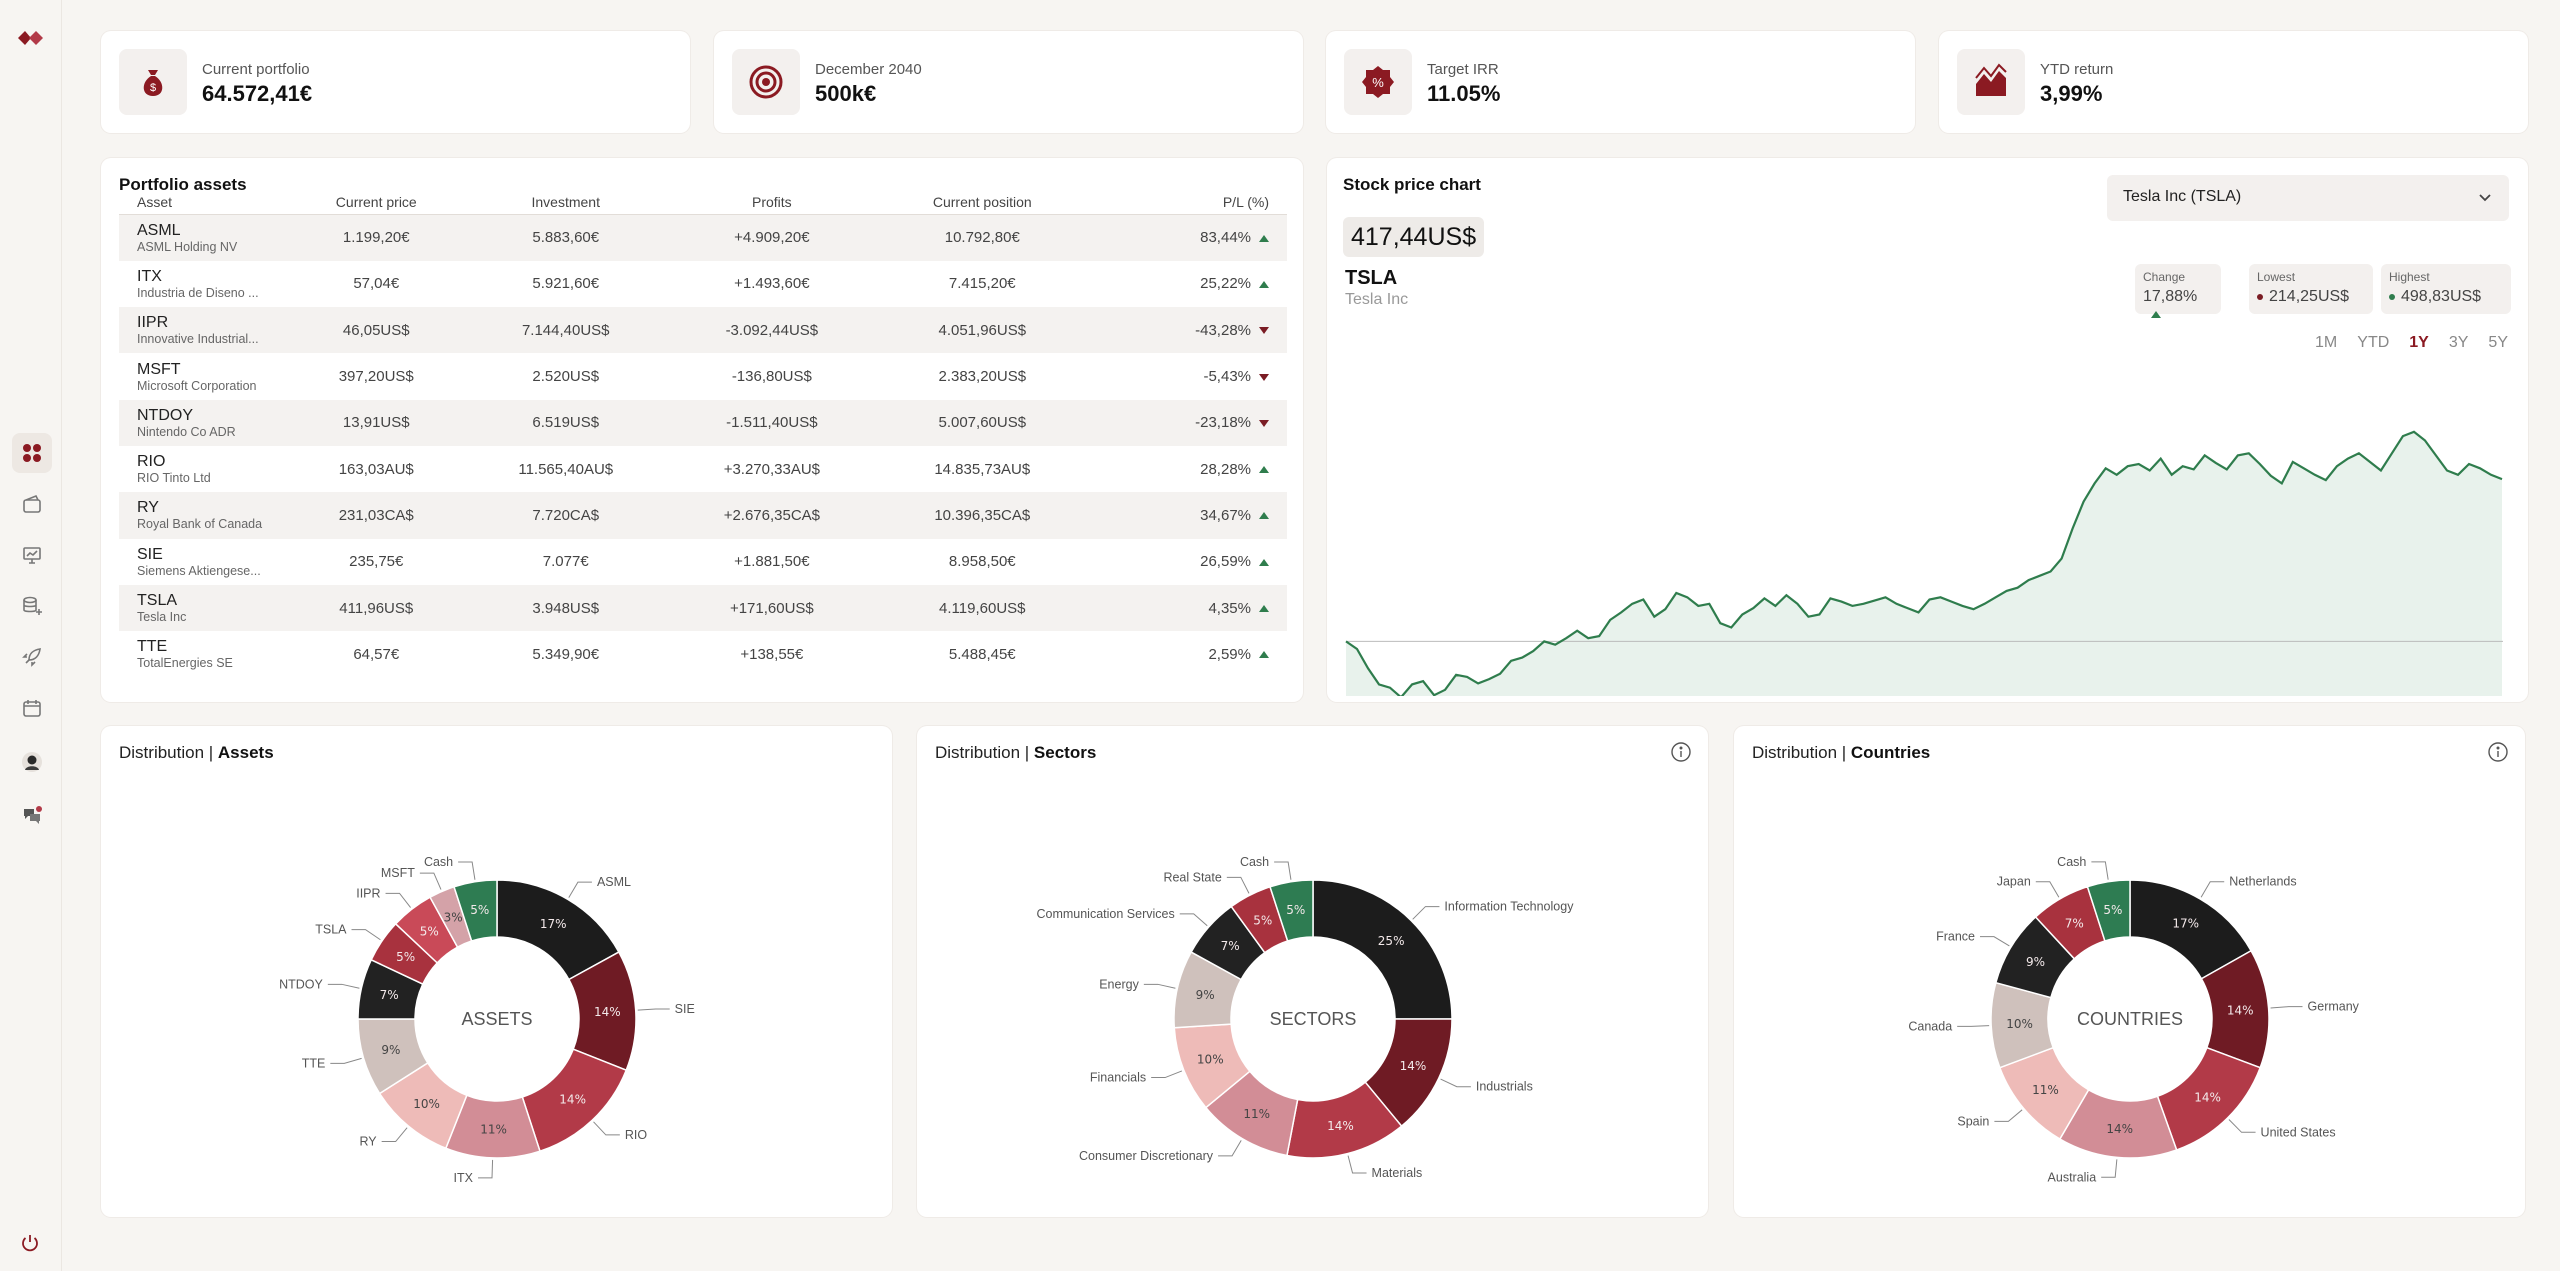 The image size is (2560, 1271). I want to click on slice-category-label: Australia, so click(2072, 1177).